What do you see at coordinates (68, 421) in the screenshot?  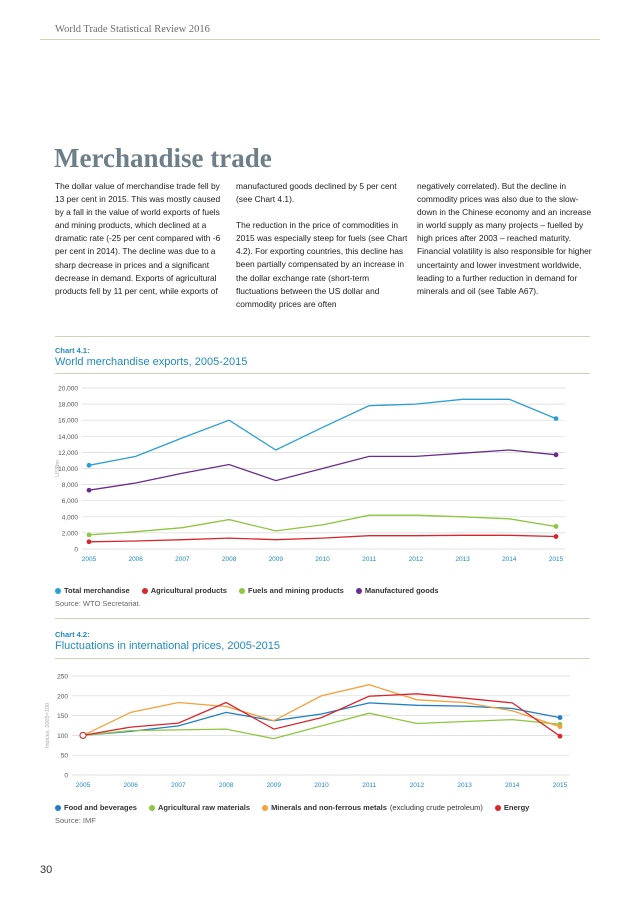 I see `y-tick-label: 16,000` at bounding box center [68, 421].